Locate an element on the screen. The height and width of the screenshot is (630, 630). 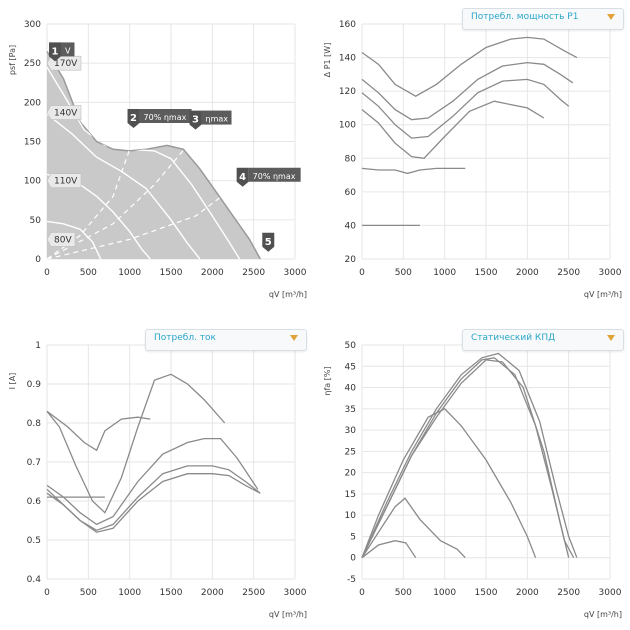
y-tick-label: -5 is located at coordinates (351, 580).